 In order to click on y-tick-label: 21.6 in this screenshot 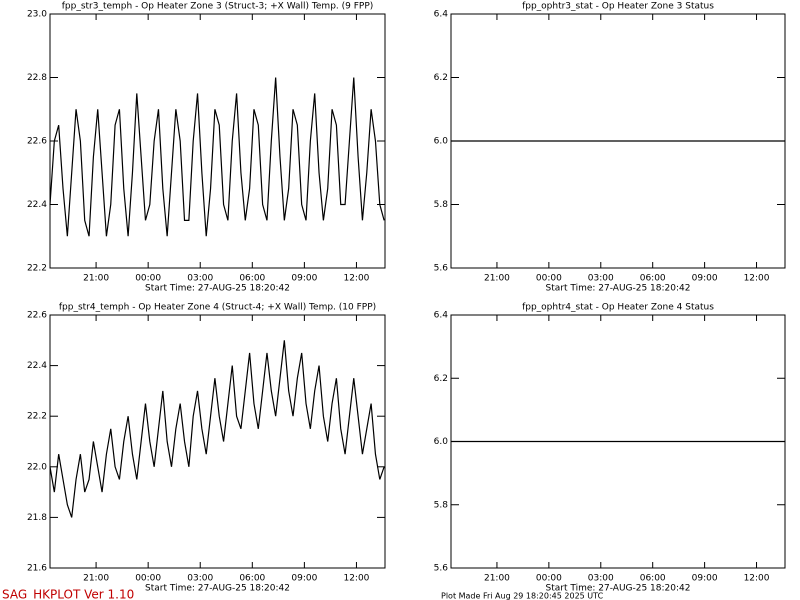, I will do `click(37, 569)`.